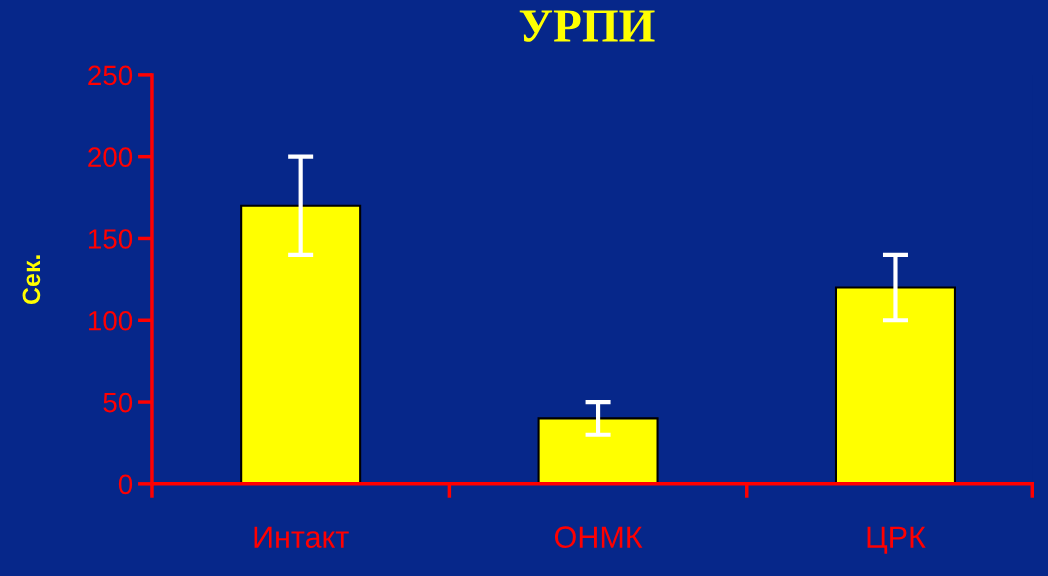 This screenshot has width=1048, height=576. Describe the element at coordinates (587, 26) in the screenshot. I see `chart-title: УРПИ` at that location.